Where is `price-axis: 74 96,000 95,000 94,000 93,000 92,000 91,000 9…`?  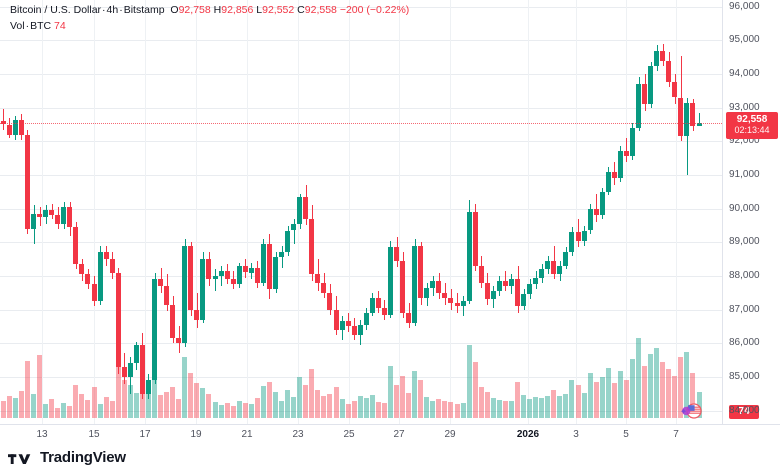 price-axis: 74 96,000 95,000 94,000 93,000 92,000 91,000 9… is located at coordinates (751, 212).